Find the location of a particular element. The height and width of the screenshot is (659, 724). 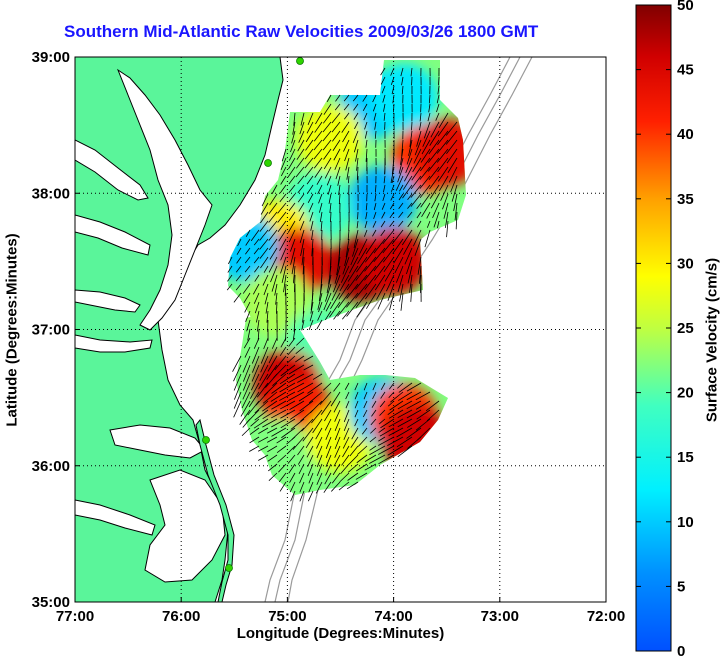

radar-site-marker is located at coordinates (206, 440).